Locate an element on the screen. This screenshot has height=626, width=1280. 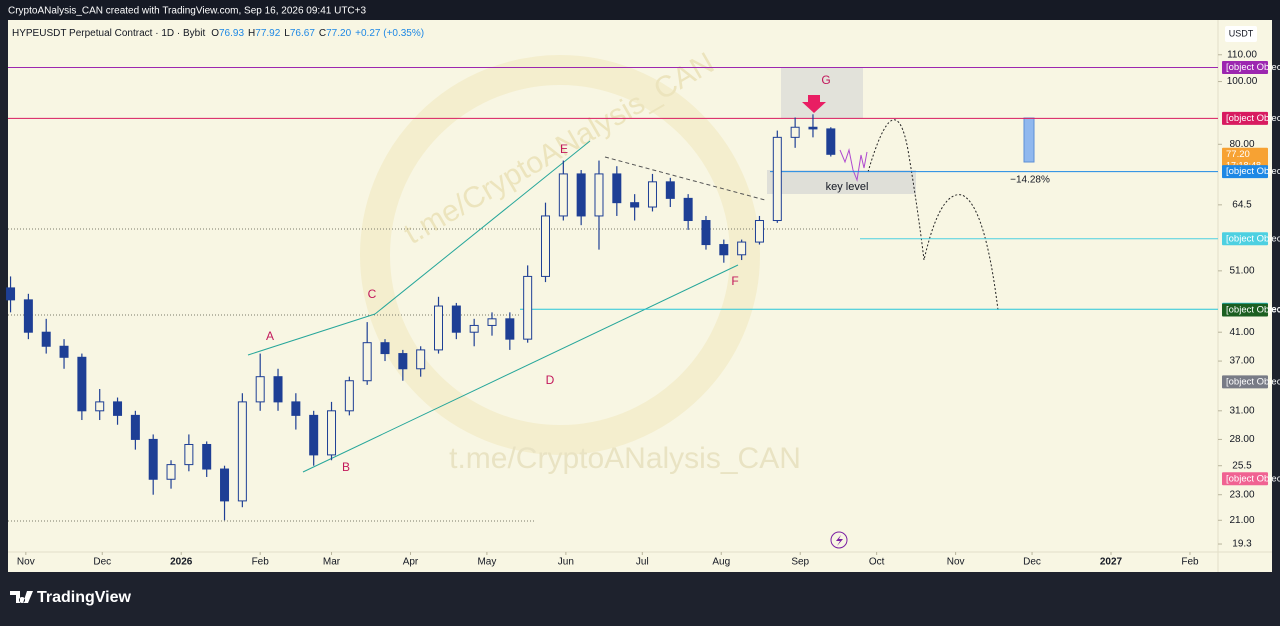
currency: USDT is located at coordinates (1241, 33).